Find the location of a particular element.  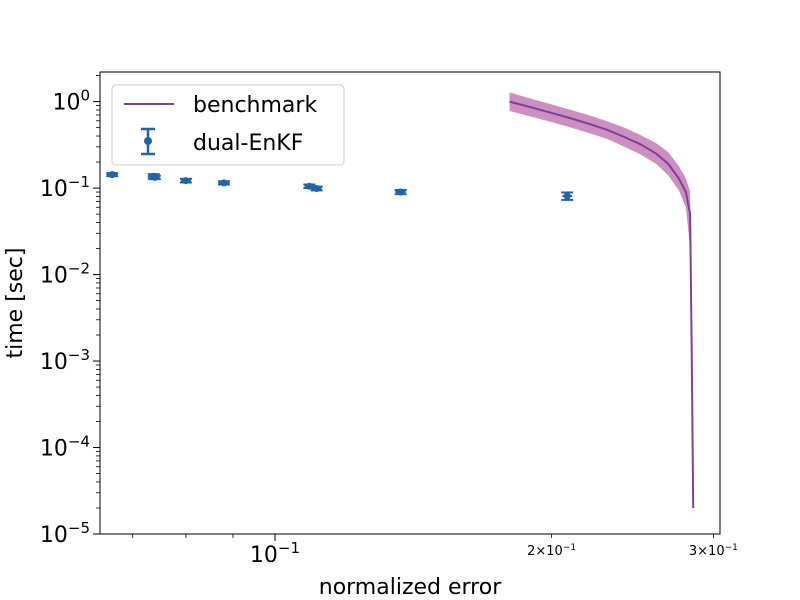

y-tick-label-2: 10⁻² is located at coordinates (65, 274).